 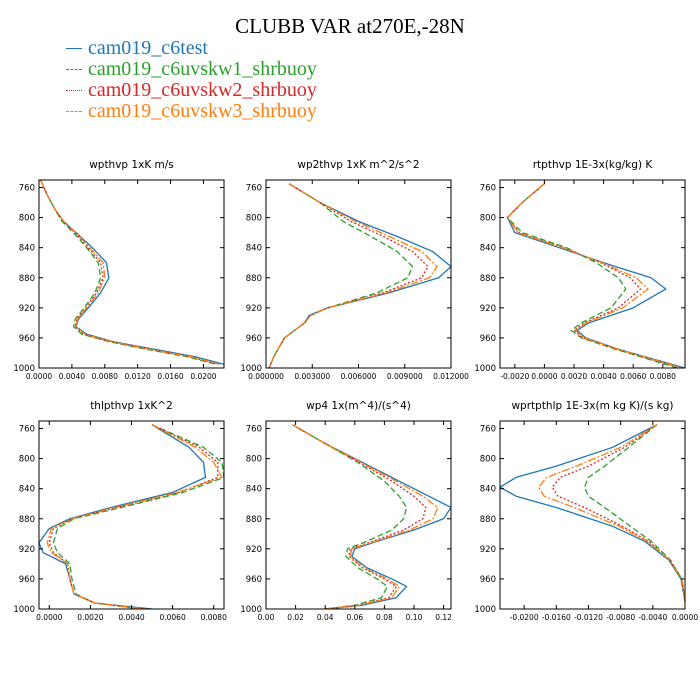 I want to click on panel-title: wprtpthlp 1E-3x(m kg K)/(s kg), so click(x=592, y=406).